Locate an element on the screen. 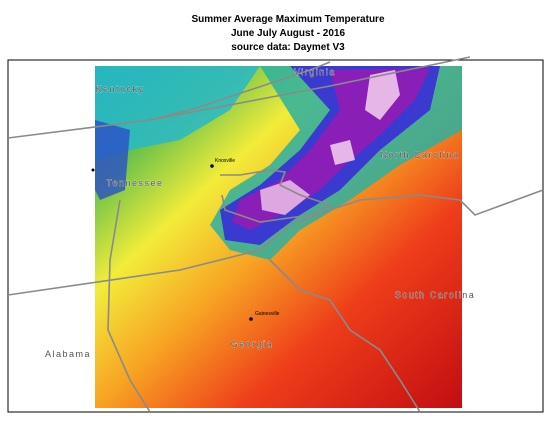  city-label: Gainesville is located at coordinates (267, 314).